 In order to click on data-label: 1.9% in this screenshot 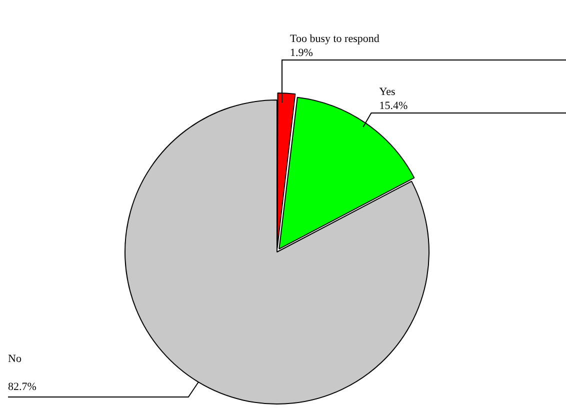, I will do `click(301, 53)`.